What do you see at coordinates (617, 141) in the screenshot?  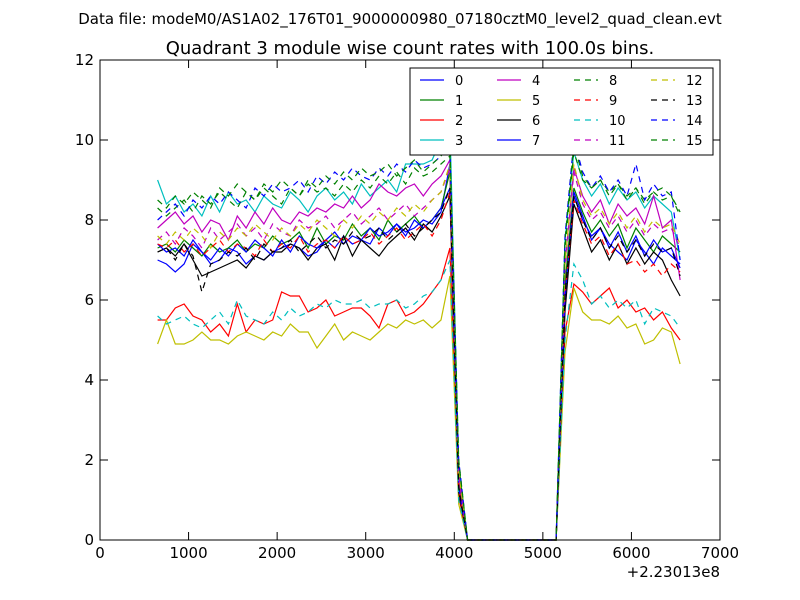 I see `legend-label-11: 11` at bounding box center [617, 141].